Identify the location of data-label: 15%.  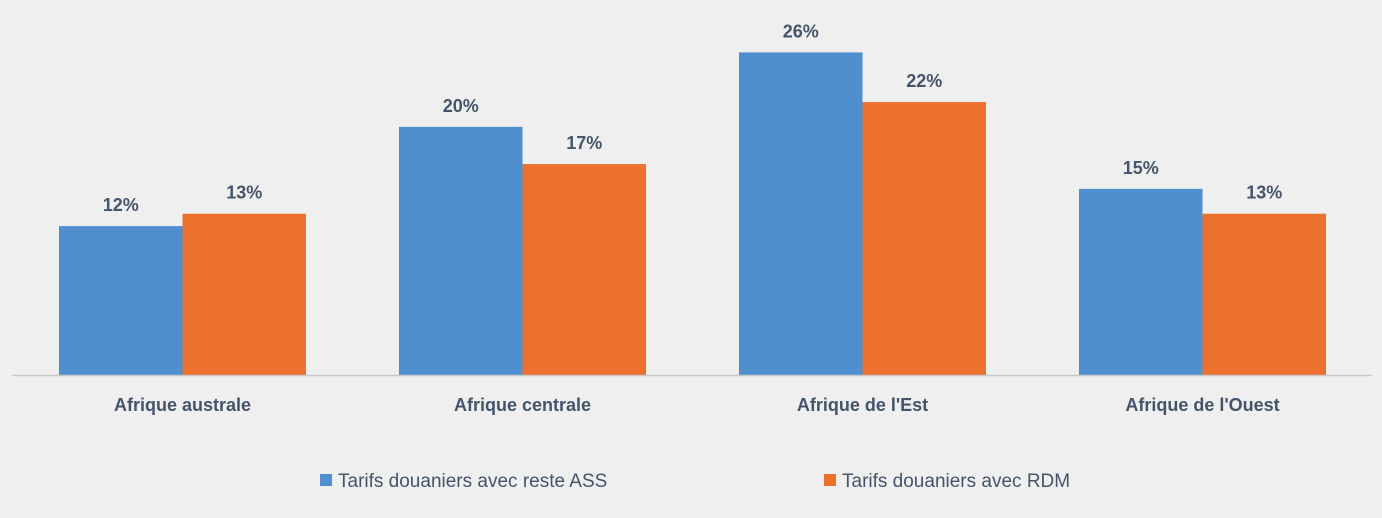
(1141, 168).